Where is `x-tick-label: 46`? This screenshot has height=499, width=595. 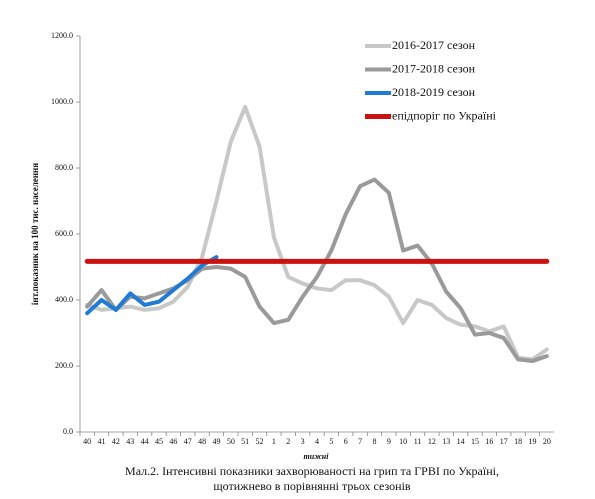
x-tick-label: 46 is located at coordinates (173, 441).